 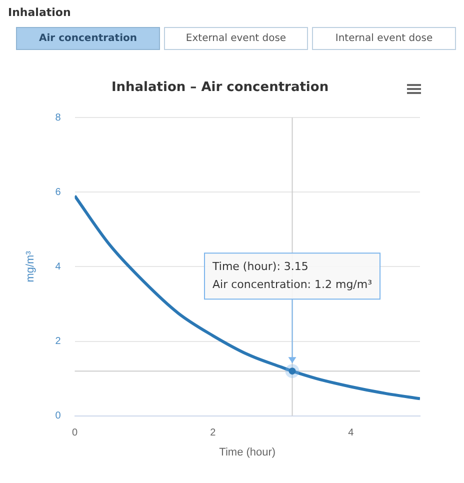 What do you see at coordinates (30, 266) in the screenshot?
I see `y-axis-title: mg/m³` at bounding box center [30, 266].